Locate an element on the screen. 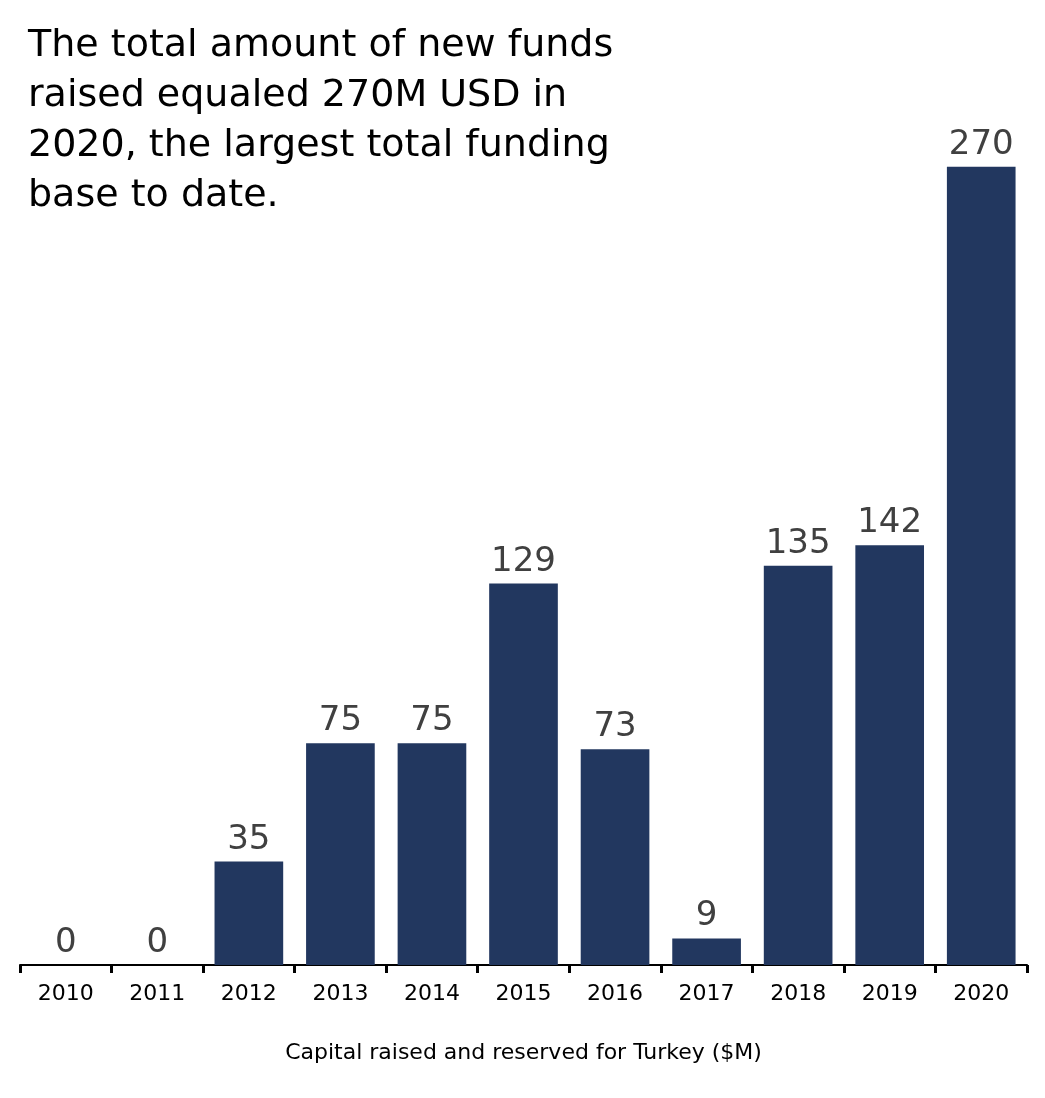  data-label: 73 is located at coordinates (615, 724).